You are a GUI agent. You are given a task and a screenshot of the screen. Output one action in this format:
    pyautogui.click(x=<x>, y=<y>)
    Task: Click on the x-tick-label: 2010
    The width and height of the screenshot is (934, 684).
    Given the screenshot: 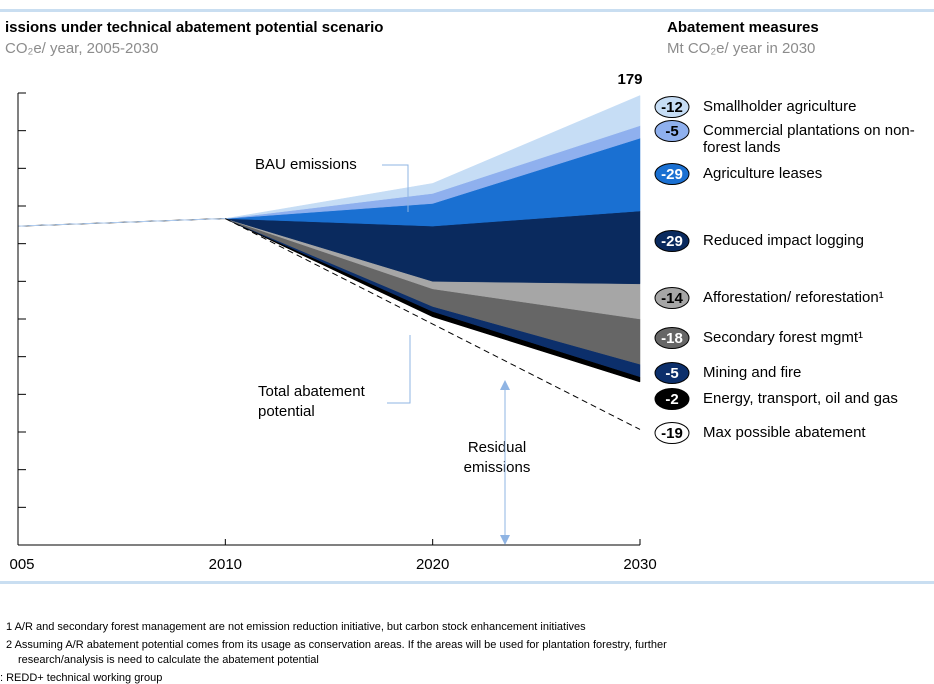 What is the action you would take?
    pyautogui.click(x=225, y=564)
    